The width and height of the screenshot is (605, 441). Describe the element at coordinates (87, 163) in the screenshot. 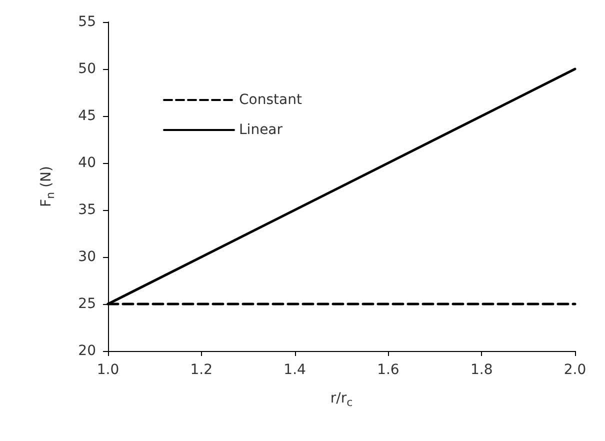

I see `y-tick-label: 40` at that location.